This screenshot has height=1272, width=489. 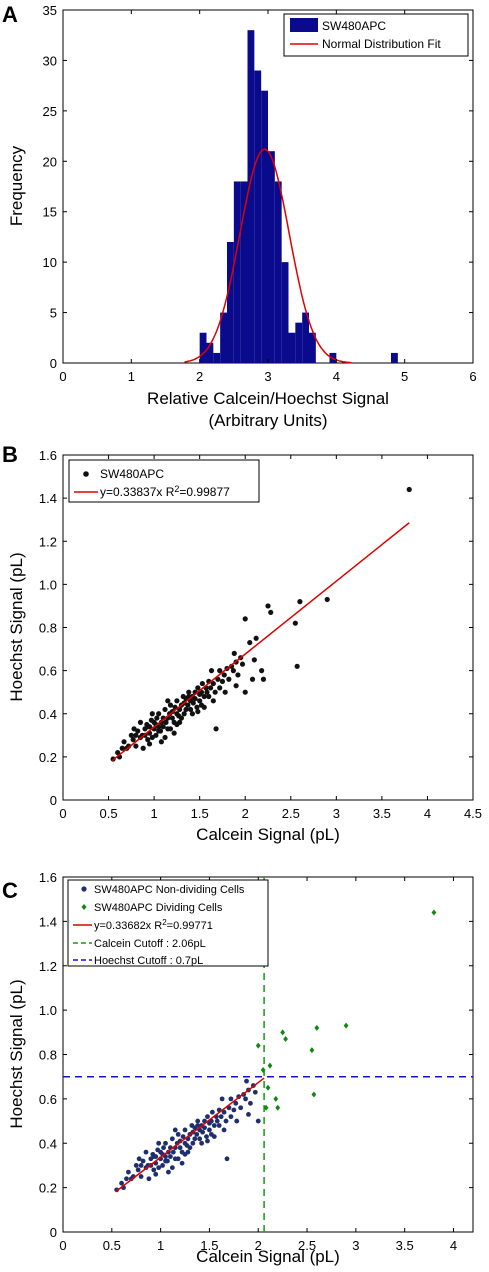 What do you see at coordinates (261, 624) in the screenshot?
I see `panel-b-points` at bounding box center [261, 624].